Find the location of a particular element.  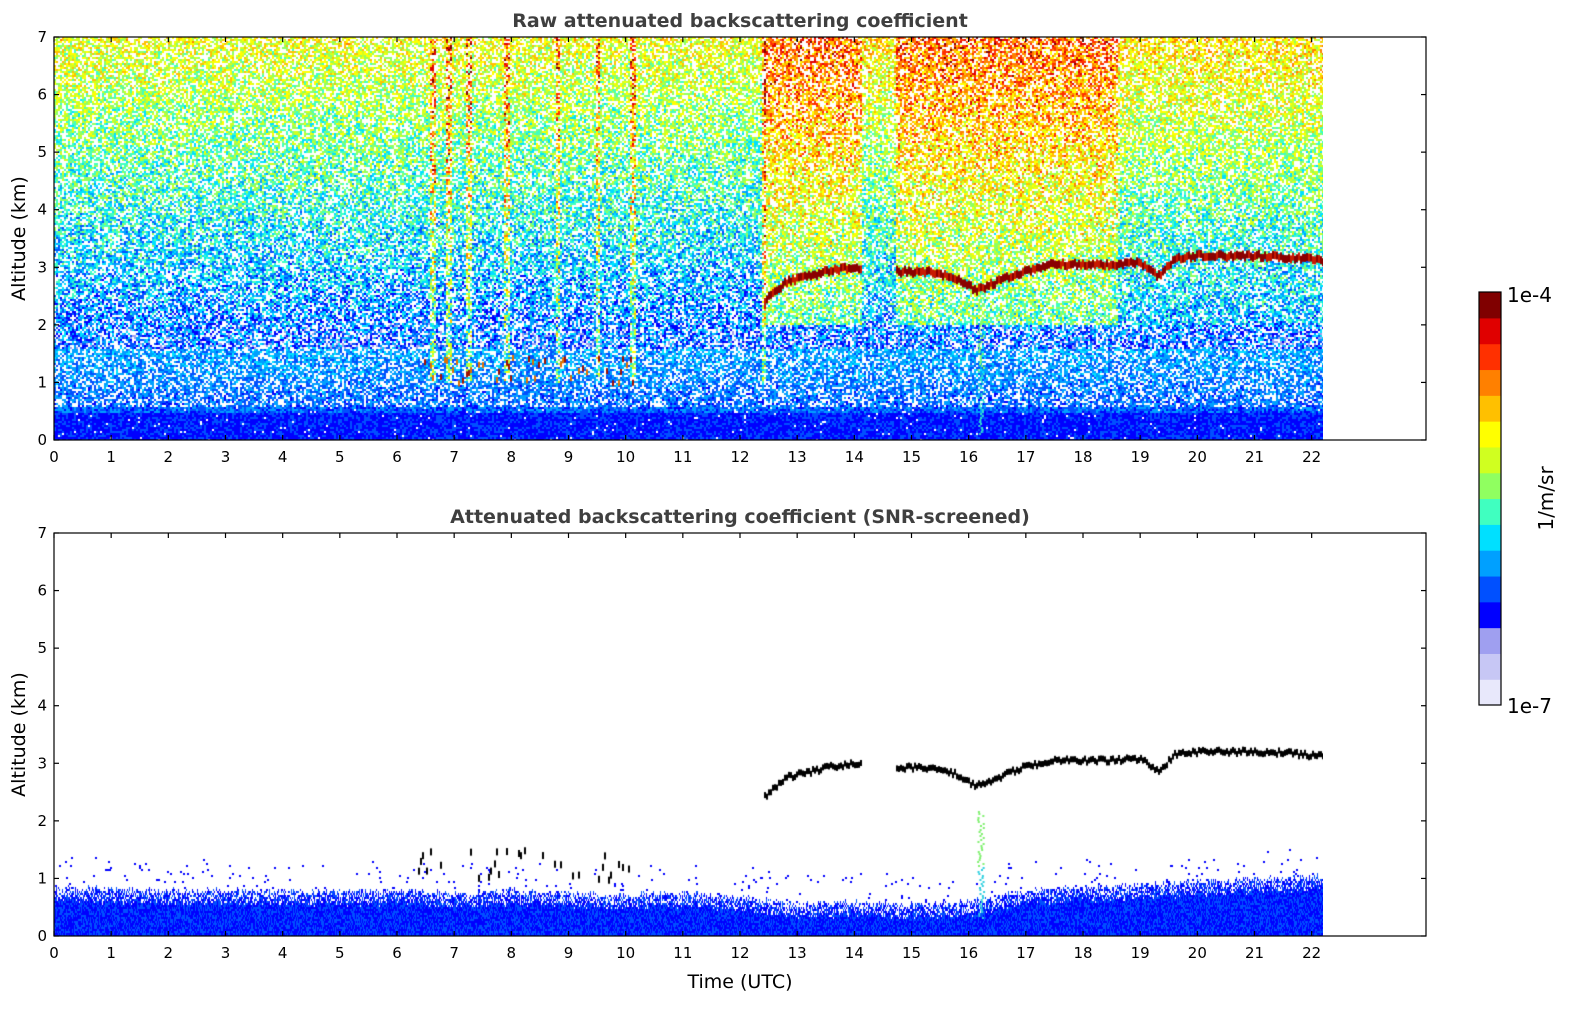

colorbar-frame is located at coordinates (1490, 498).